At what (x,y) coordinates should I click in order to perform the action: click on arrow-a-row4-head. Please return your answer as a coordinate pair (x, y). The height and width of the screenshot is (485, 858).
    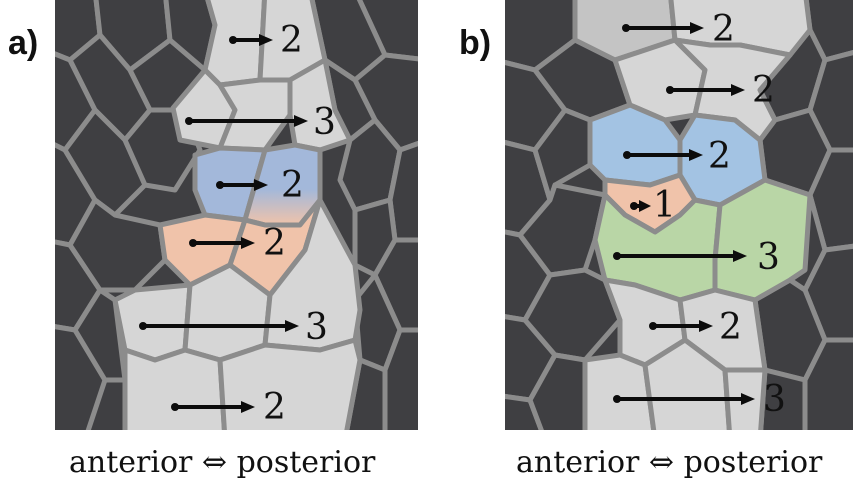
    Looking at the image, I should click on (248, 243).